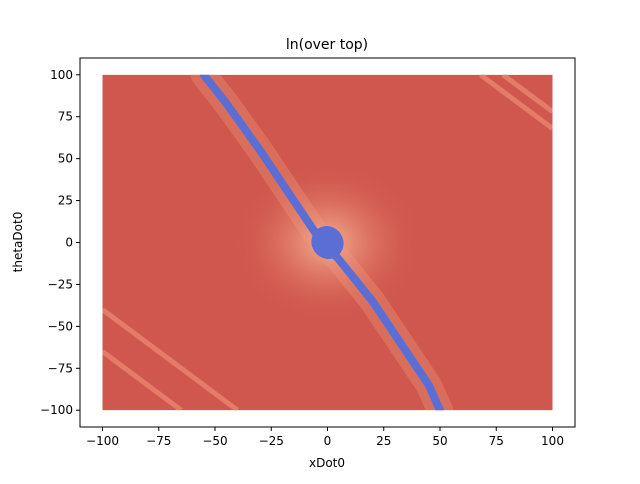  What do you see at coordinates (328, 441) in the screenshot?
I see `x-tick-label: 0` at bounding box center [328, 441].